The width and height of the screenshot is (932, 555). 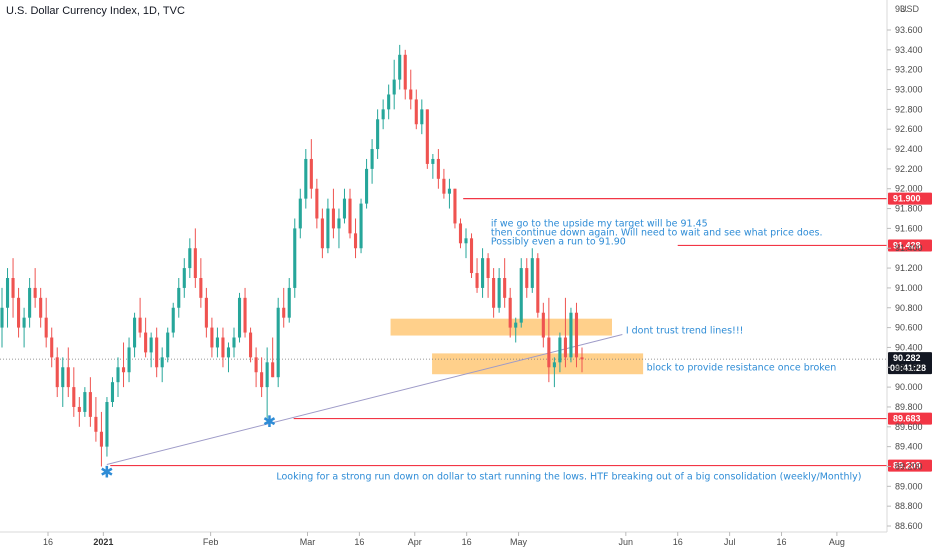 What do you see at coordinates (742, 367) in the screenshot?
I see `annotation-text: block to provide resistance once broken` at bounding box center [742, 367].